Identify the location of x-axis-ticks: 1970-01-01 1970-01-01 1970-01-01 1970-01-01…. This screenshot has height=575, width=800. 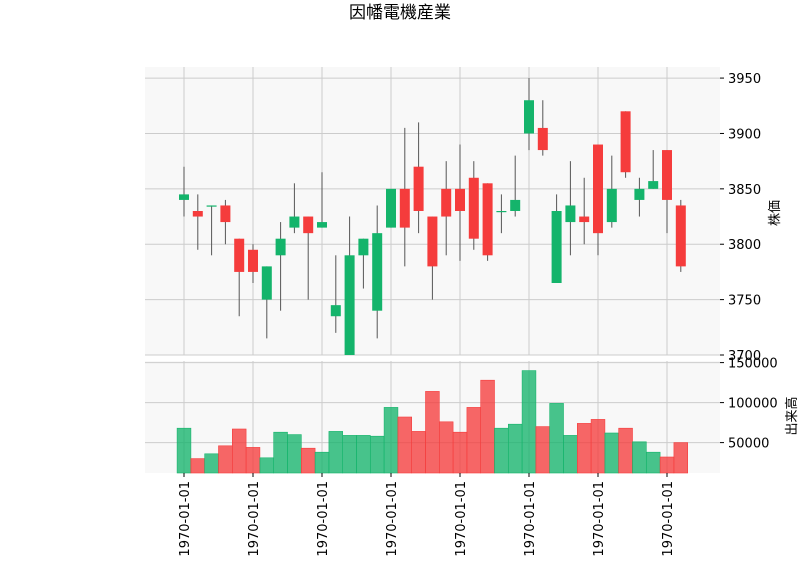
(427, 515).